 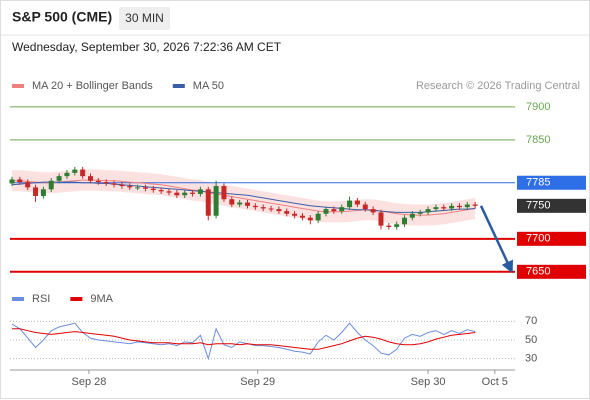 What do you see at coordinates (92, 86) in the screenshot?
I see `legend-label: MA 20 + Bollinger Bands` at bounding box center [92, 86].